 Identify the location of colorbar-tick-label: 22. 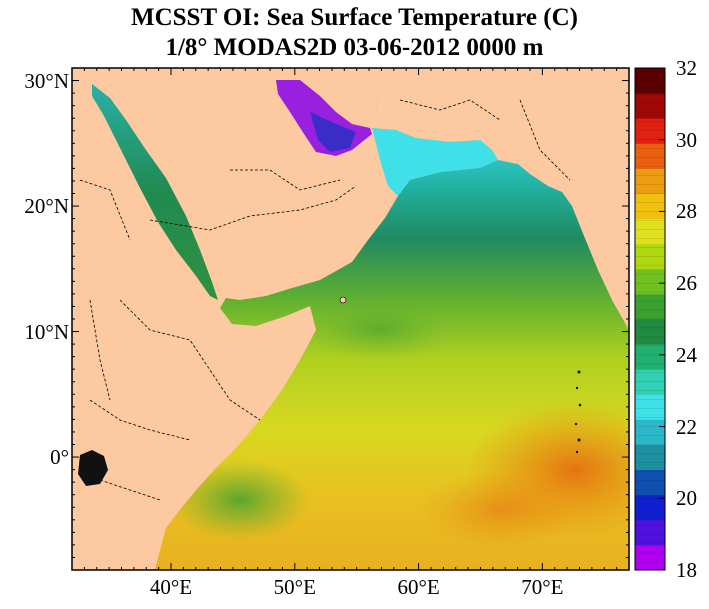
(686, 426).